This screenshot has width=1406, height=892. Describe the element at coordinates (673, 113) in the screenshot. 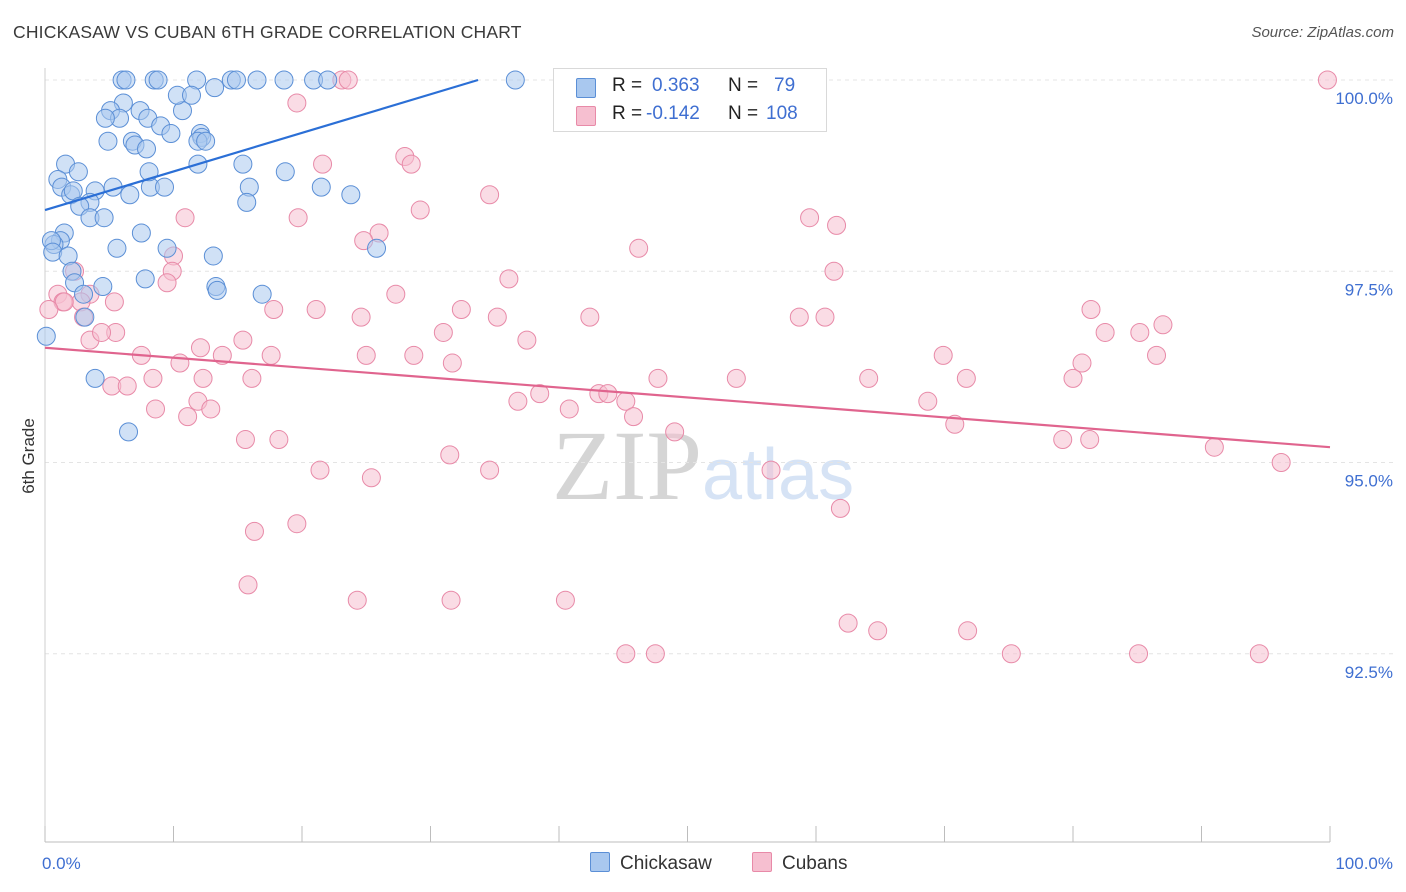

I see `legend-r-value: -0.142` at that location.